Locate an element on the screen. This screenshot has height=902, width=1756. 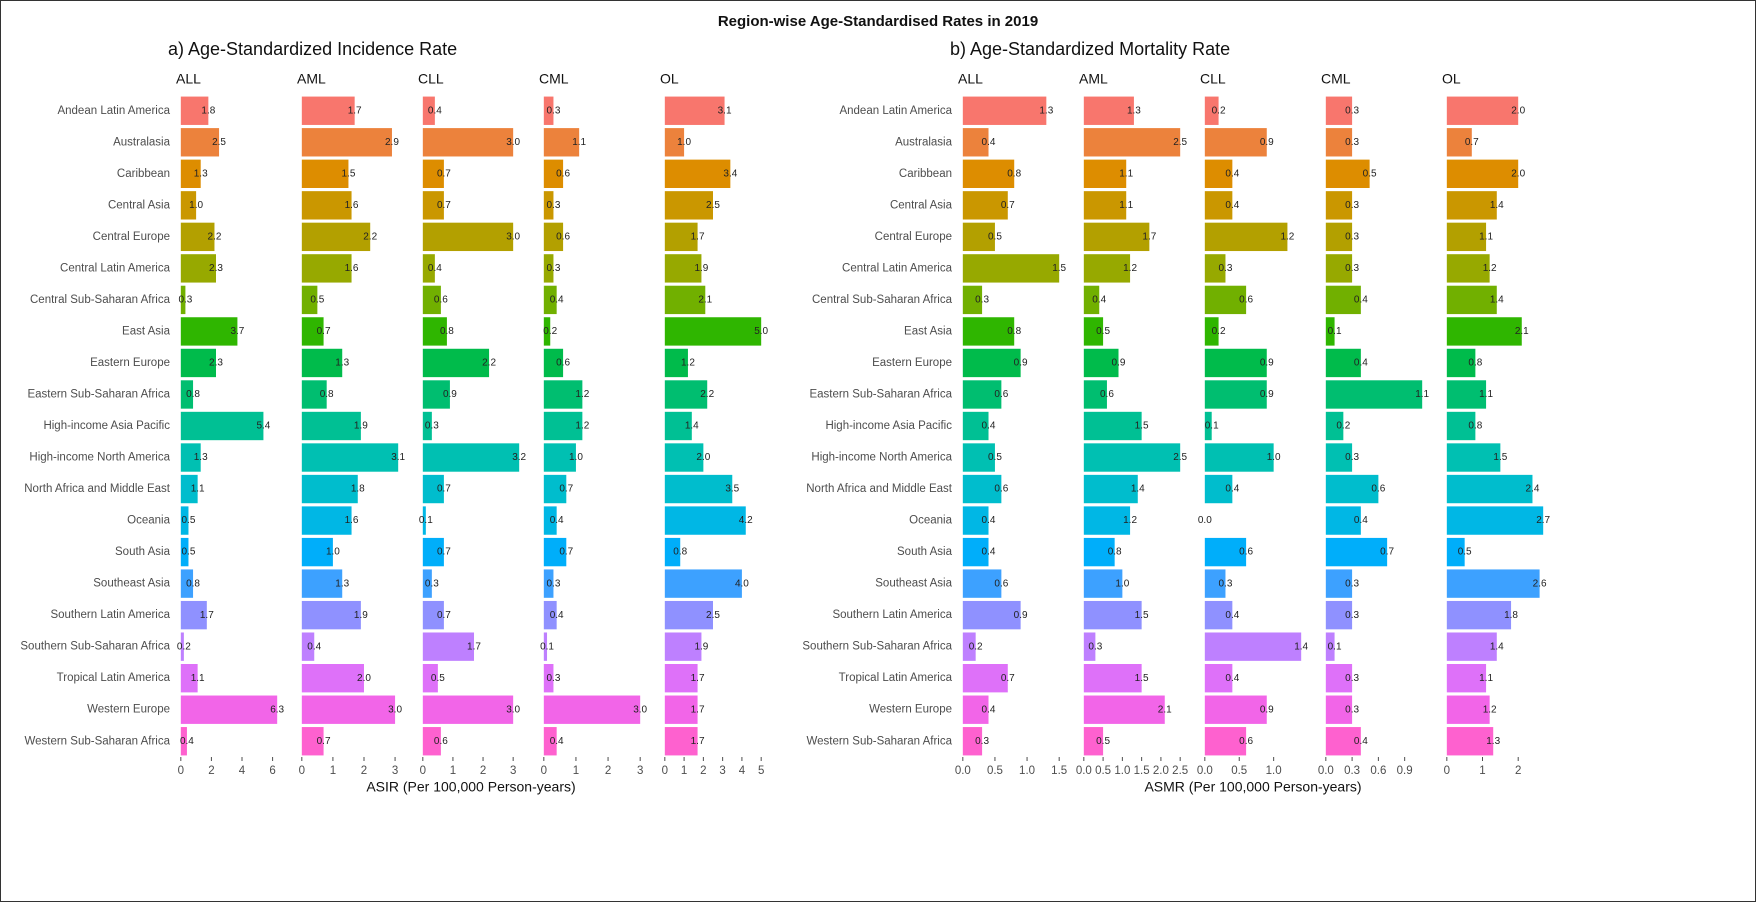
category-label: High-income North America is located at coordinates (99, 458).